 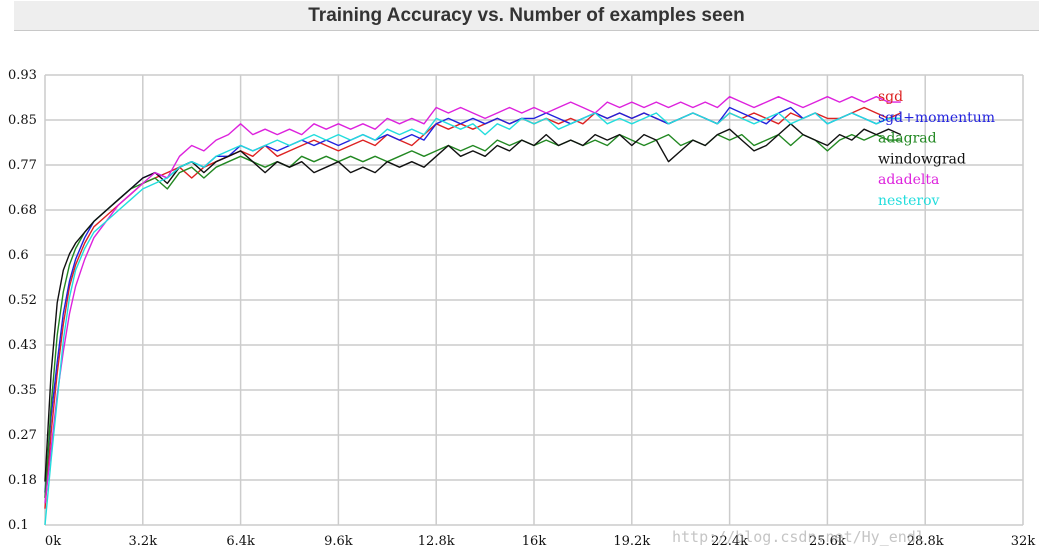 What do you see at coordinates (22, 435) in the screenshot?
I see `y-tick-label: 0.27` at bounding box center [22, 435].